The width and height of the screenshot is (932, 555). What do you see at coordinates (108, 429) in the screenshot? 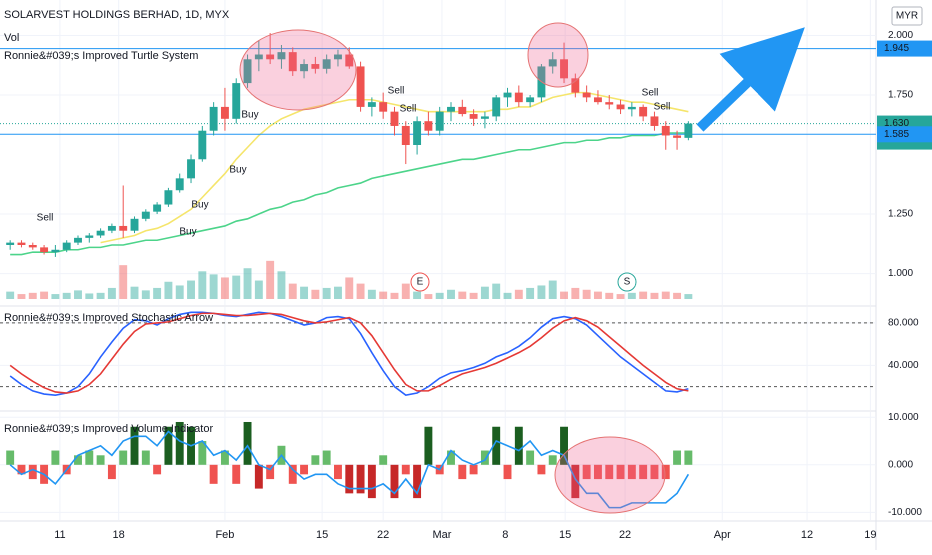
I see `indicator-label: Ronnie&#039;s Improved Volume Indicator` at bounding box center [108, 429].